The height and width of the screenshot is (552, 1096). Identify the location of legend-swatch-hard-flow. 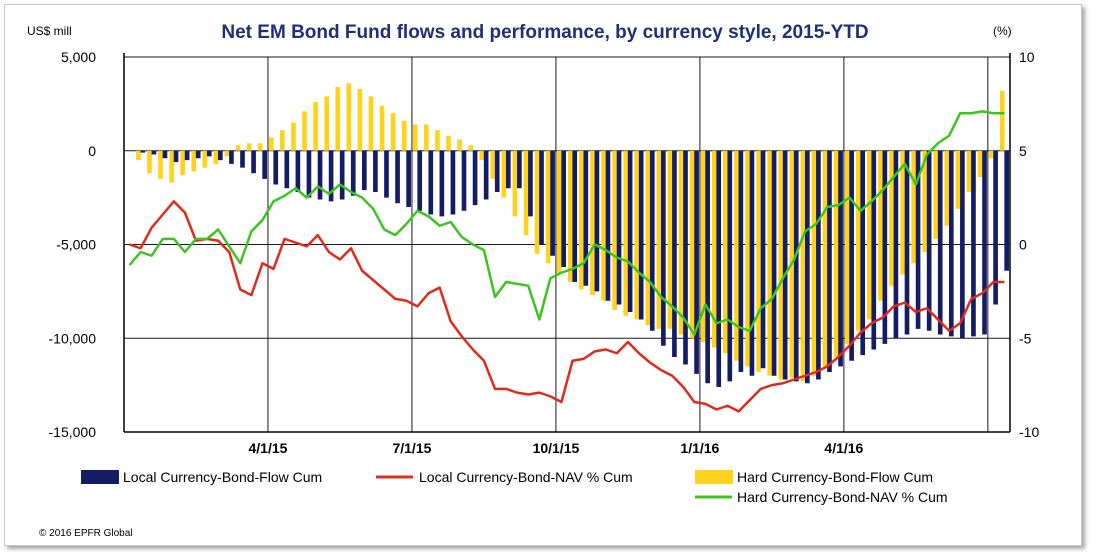
(714, 477).